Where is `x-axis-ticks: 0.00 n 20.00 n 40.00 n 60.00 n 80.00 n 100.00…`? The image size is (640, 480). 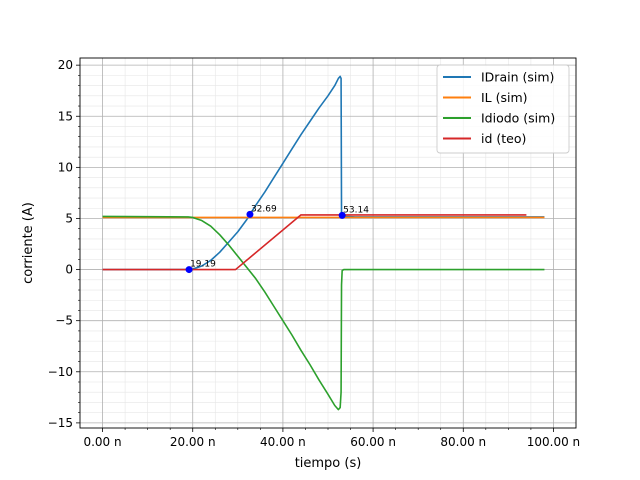
x-axis-ticks: 0.00 n 20.00 n 40.00 n 60.00 n 80.00 n 100.00… is located at coordinates (331, 438).